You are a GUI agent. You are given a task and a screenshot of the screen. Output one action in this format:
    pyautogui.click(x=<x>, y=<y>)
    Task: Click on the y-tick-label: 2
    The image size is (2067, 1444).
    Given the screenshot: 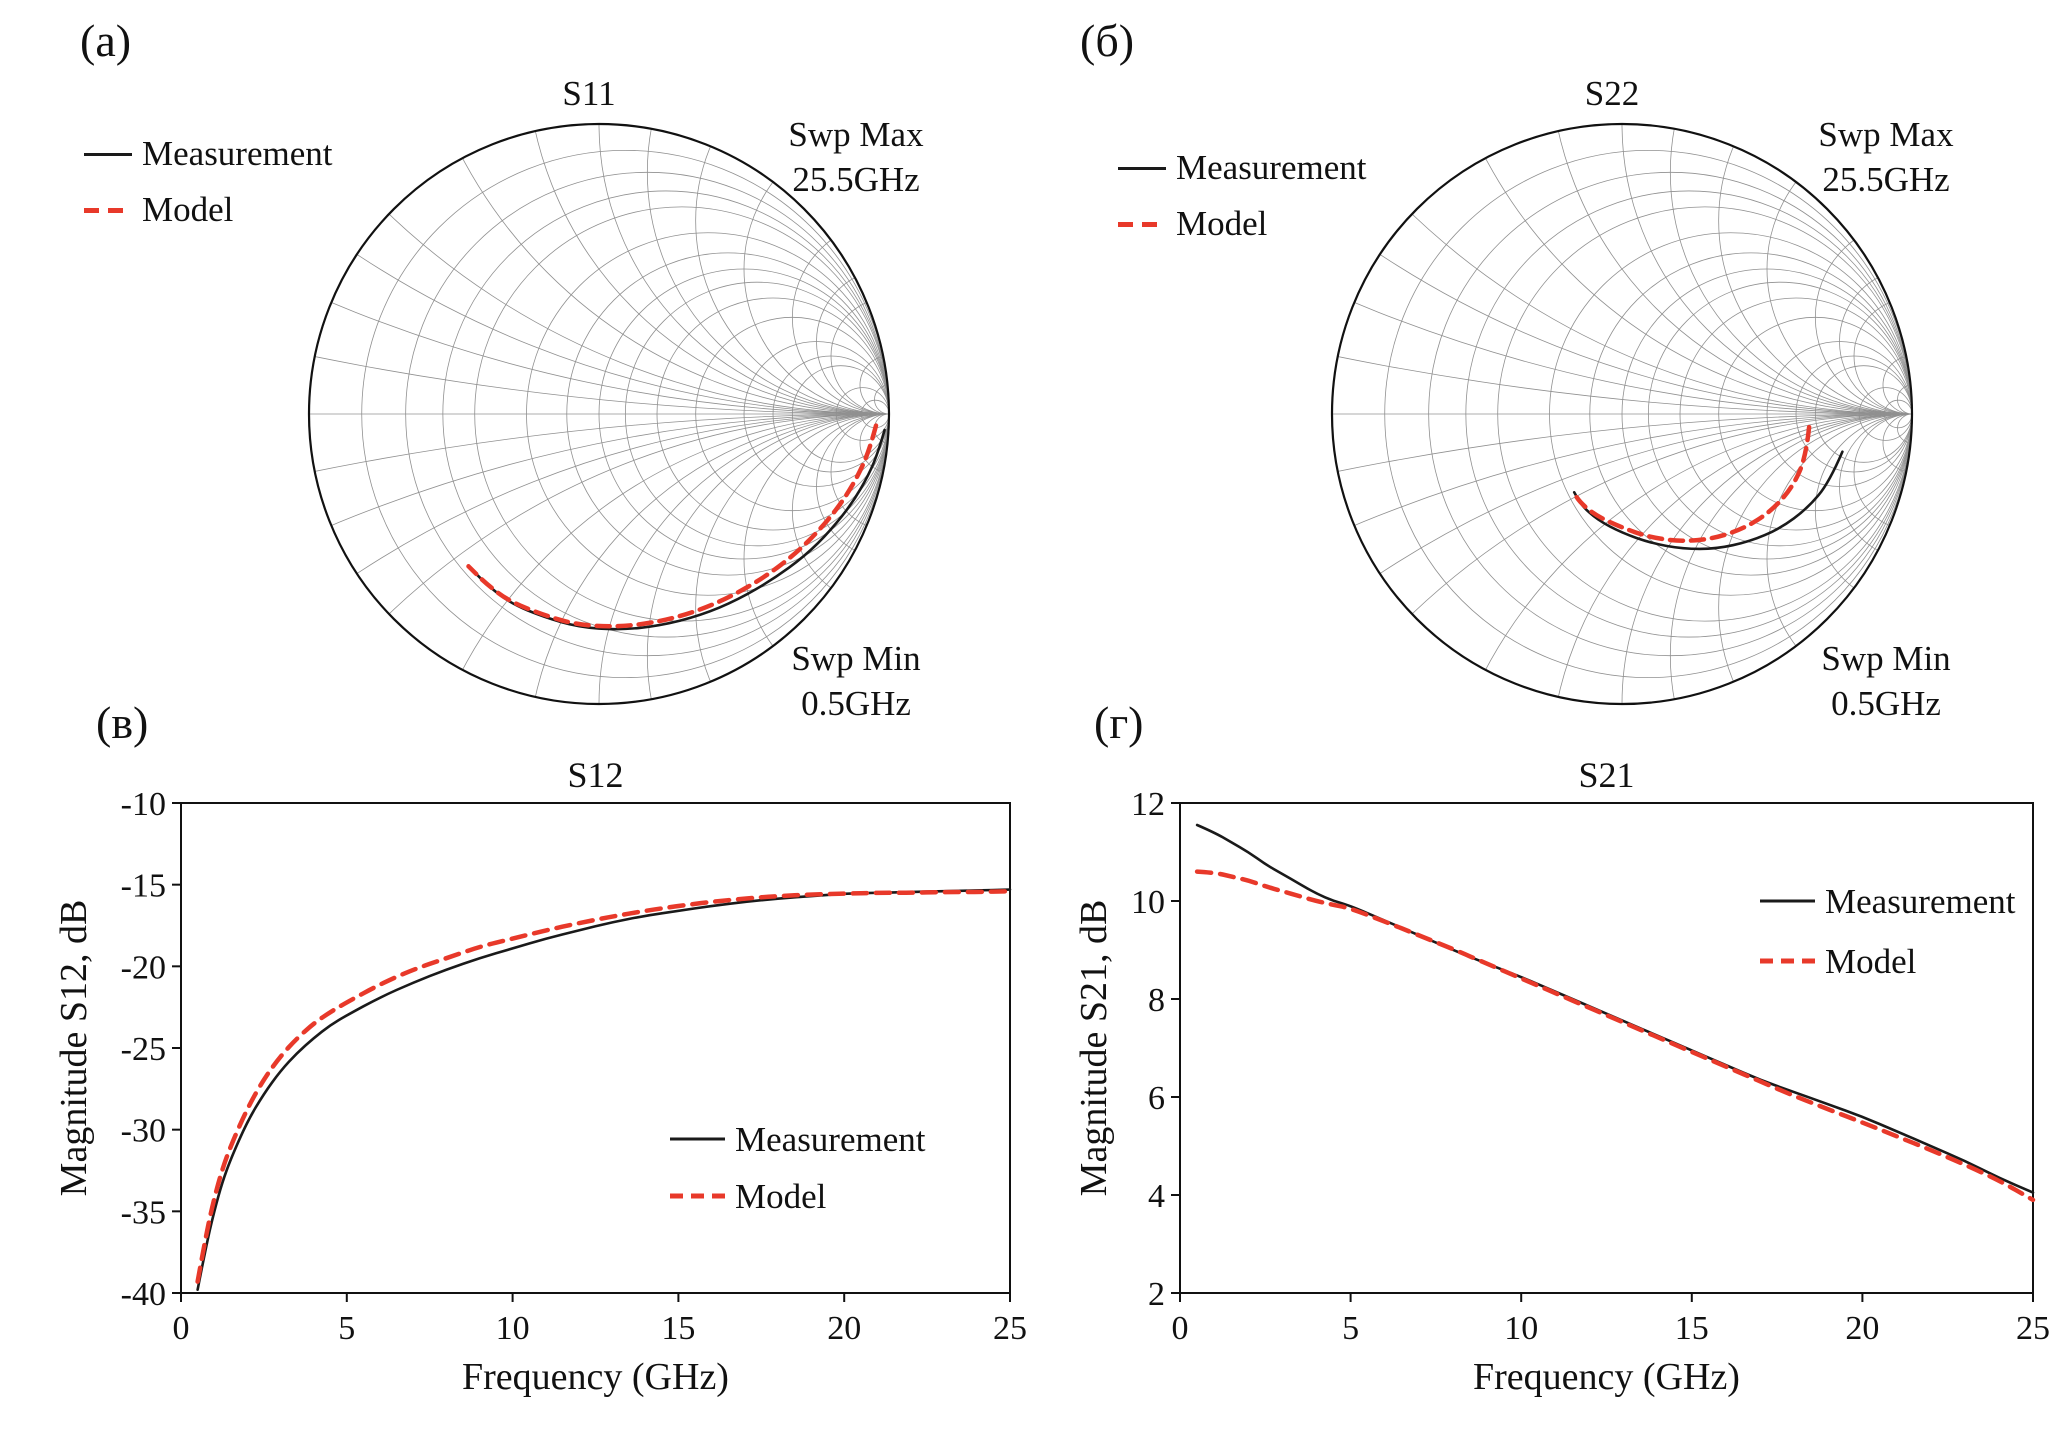 What is the action you would take?
    pyautogui.click(x=1156, y=1294)
    